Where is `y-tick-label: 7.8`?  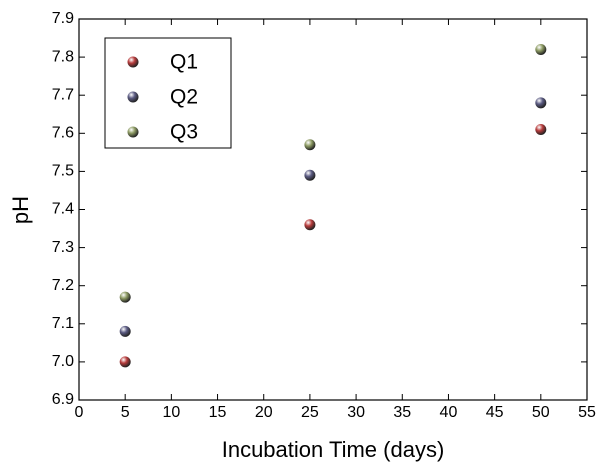 y-tick-label: 7.8 is located at coordinates (63, 56).